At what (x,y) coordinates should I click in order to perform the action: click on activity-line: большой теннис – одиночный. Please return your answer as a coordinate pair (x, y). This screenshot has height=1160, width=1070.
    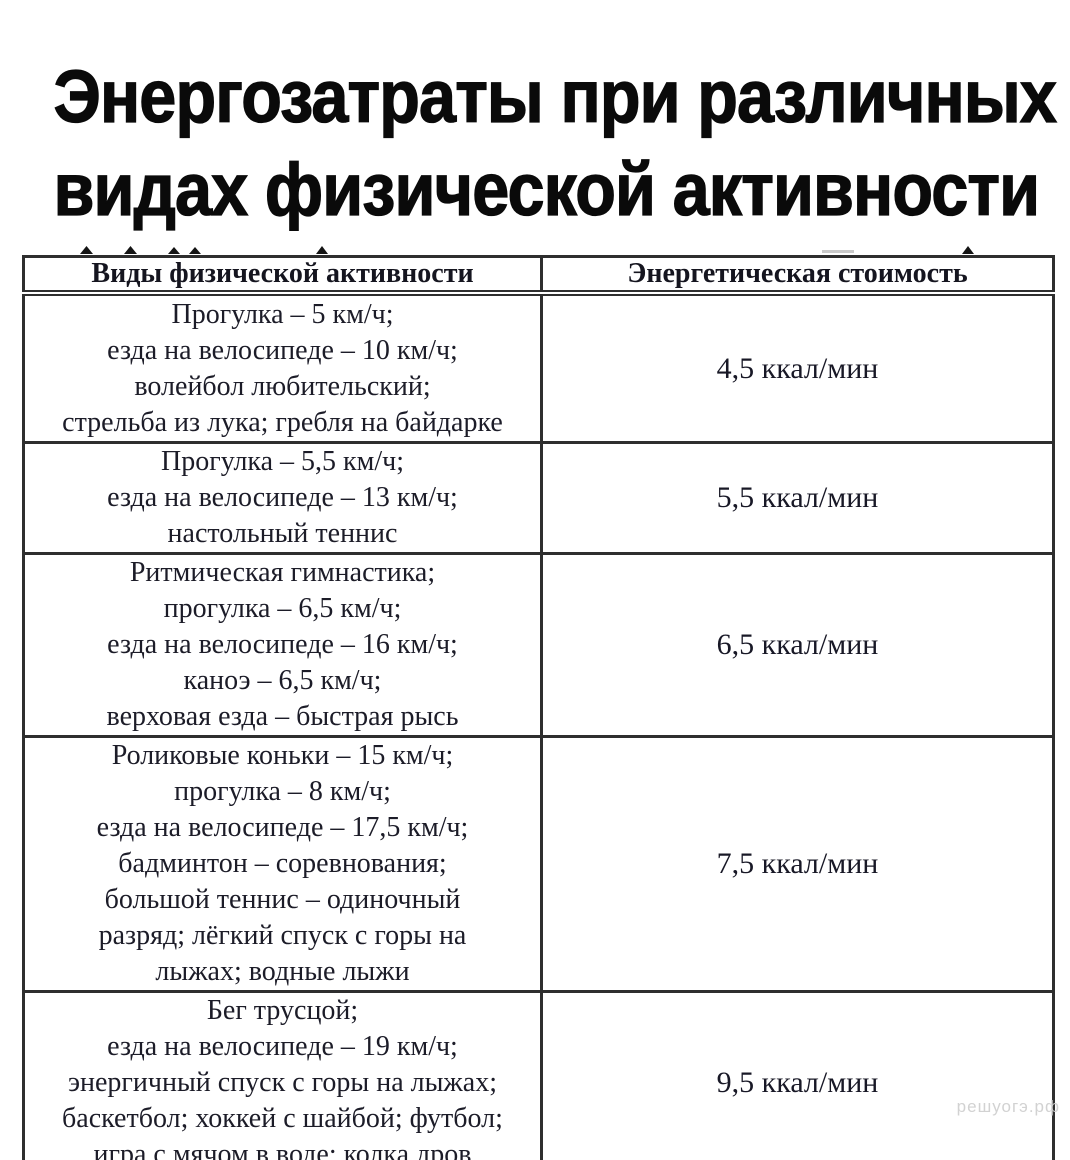
    Looking at the image, I should click on (282, 899).